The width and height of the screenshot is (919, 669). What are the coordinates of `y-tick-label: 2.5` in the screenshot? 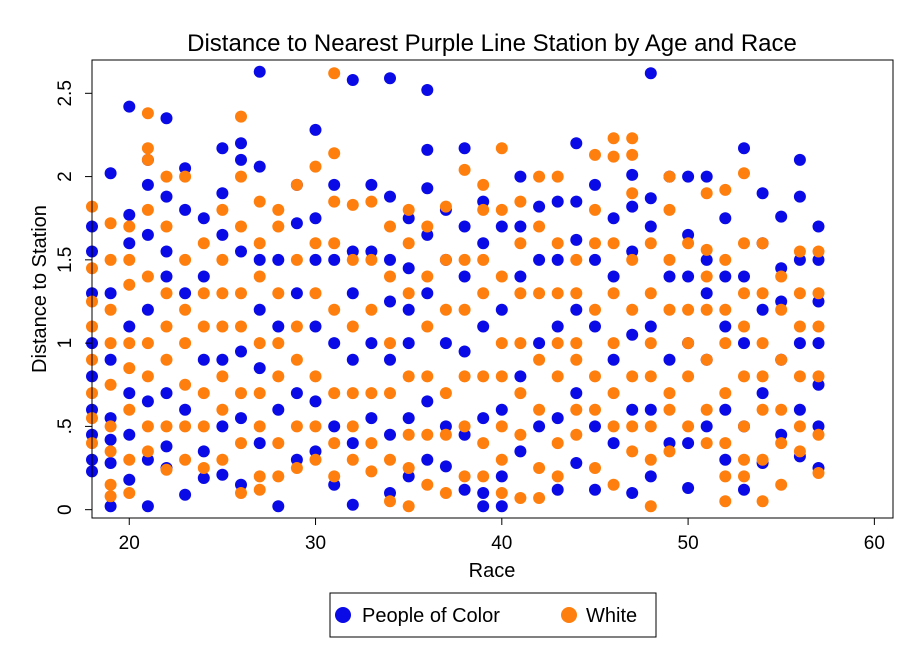 It's located at (65, 93).